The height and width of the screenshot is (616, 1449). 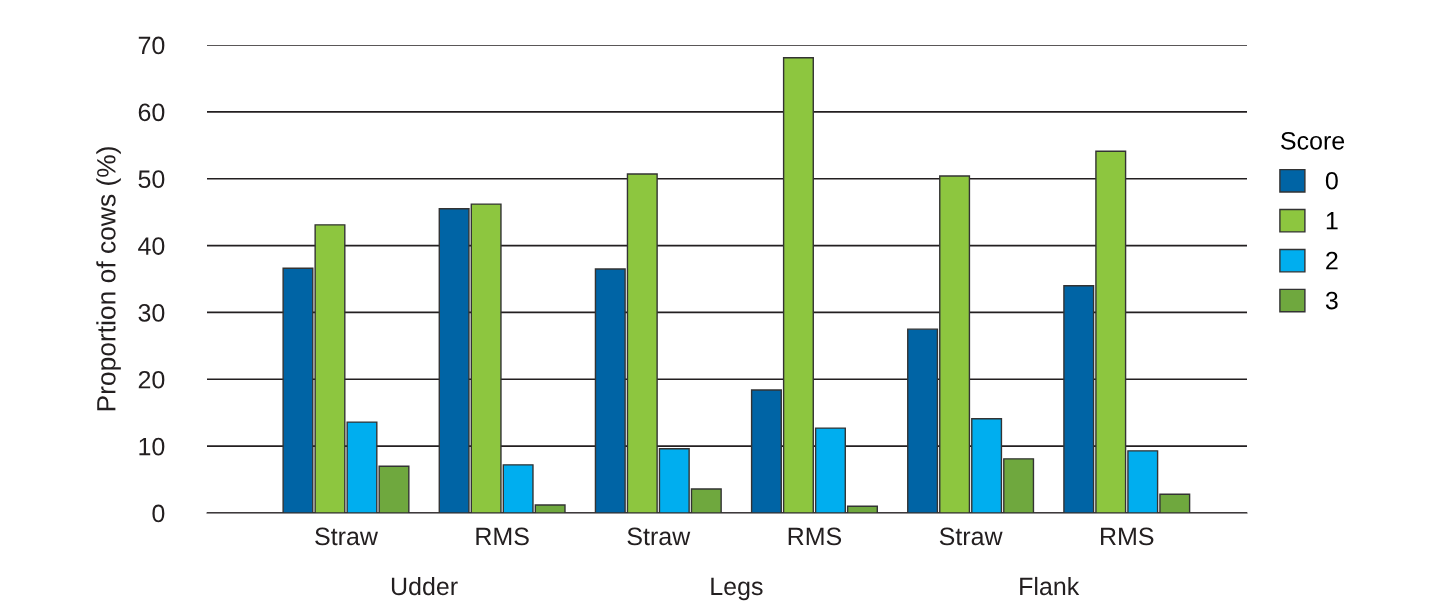 I want to click on legend-label: 2, so click(x=1332, y=260).